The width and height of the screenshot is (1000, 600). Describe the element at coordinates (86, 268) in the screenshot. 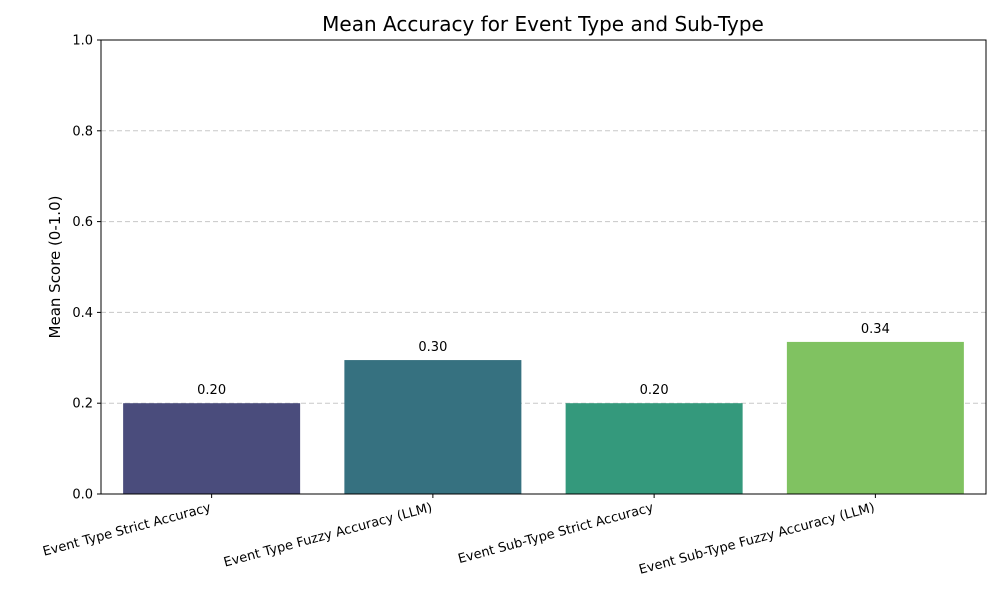

I see `y-axis: 0.0 0.2 0.4 0.6 0.8 1.0` at that location.